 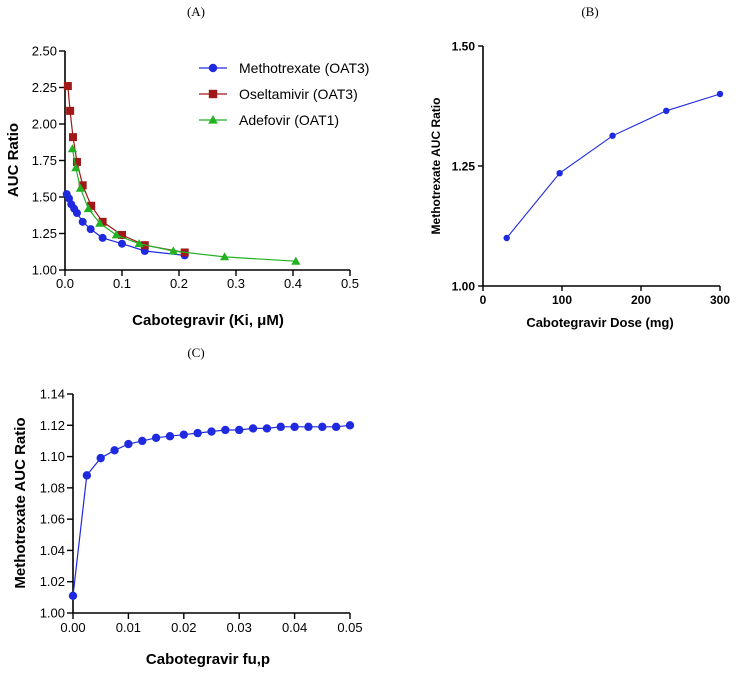 I want to click on x-tick-label-b: 200, so click(x=641, y=300).